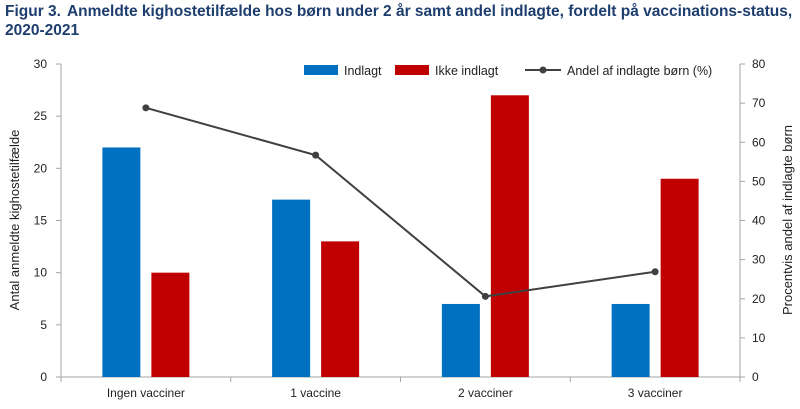  What do you see at coordinates (759, 299) in the screenshot?
I see `y2-tick-label: 20` at bounding box center [759, 299].